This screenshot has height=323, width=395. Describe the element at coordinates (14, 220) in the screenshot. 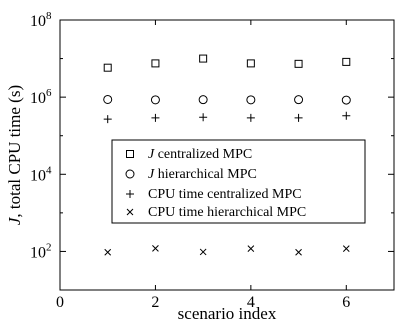

I see `y-axis-title-symbol: J` at that location.